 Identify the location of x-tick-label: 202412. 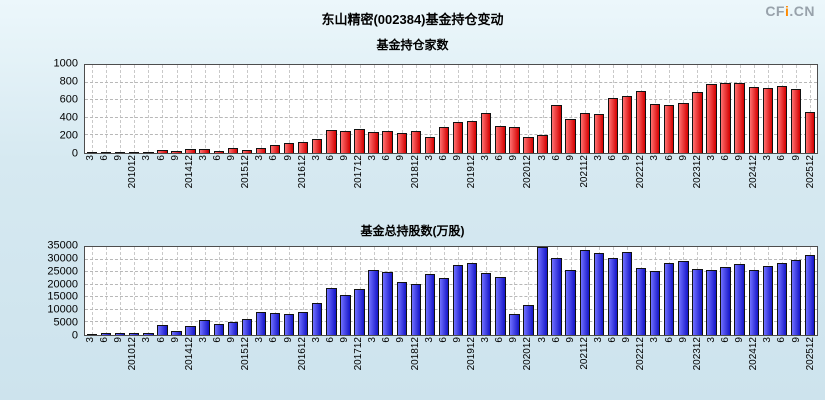
(754, 172).